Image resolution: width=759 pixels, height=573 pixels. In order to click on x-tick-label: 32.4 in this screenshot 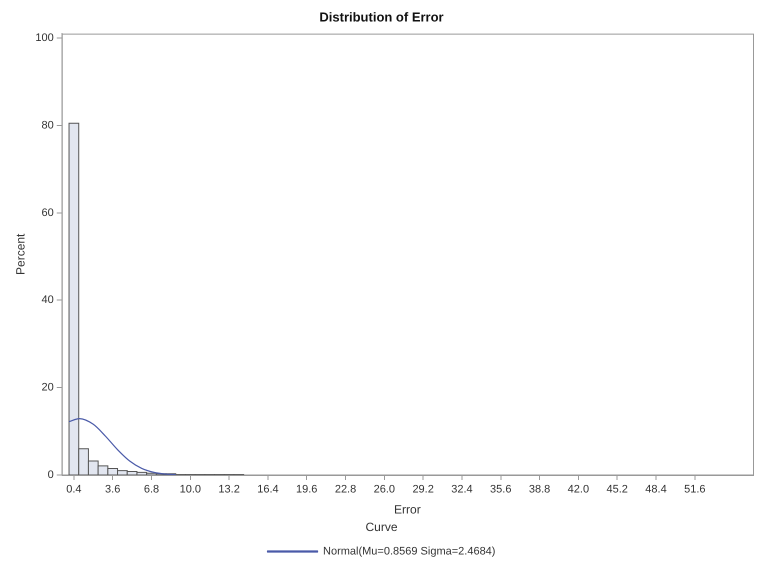, I will do `click(462, 490)`.